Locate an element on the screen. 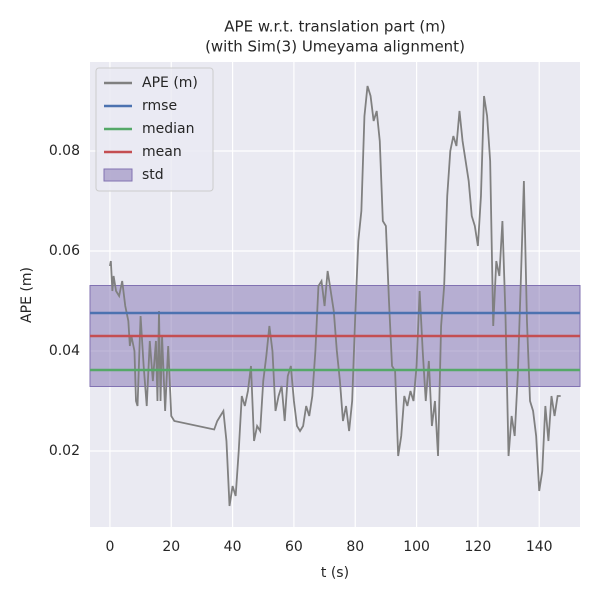 This screenshot has width=600, height=600. y-axis-label: APE (m) is located at coordinates (27, 295).